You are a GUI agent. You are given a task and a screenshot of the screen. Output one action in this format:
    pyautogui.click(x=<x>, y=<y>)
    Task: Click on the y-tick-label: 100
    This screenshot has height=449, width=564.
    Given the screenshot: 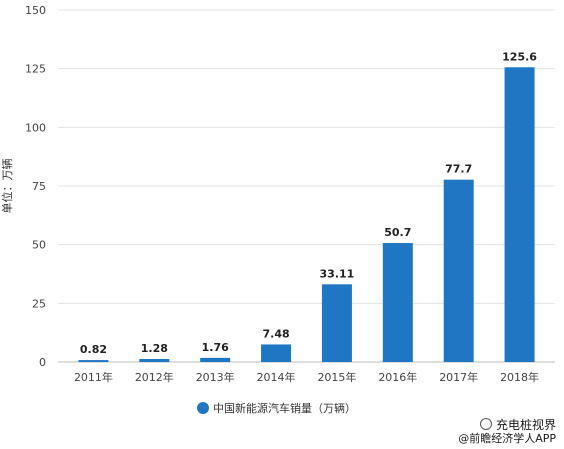 What is the action you would take?
    pyautogui.click(x=35, y=127)
    